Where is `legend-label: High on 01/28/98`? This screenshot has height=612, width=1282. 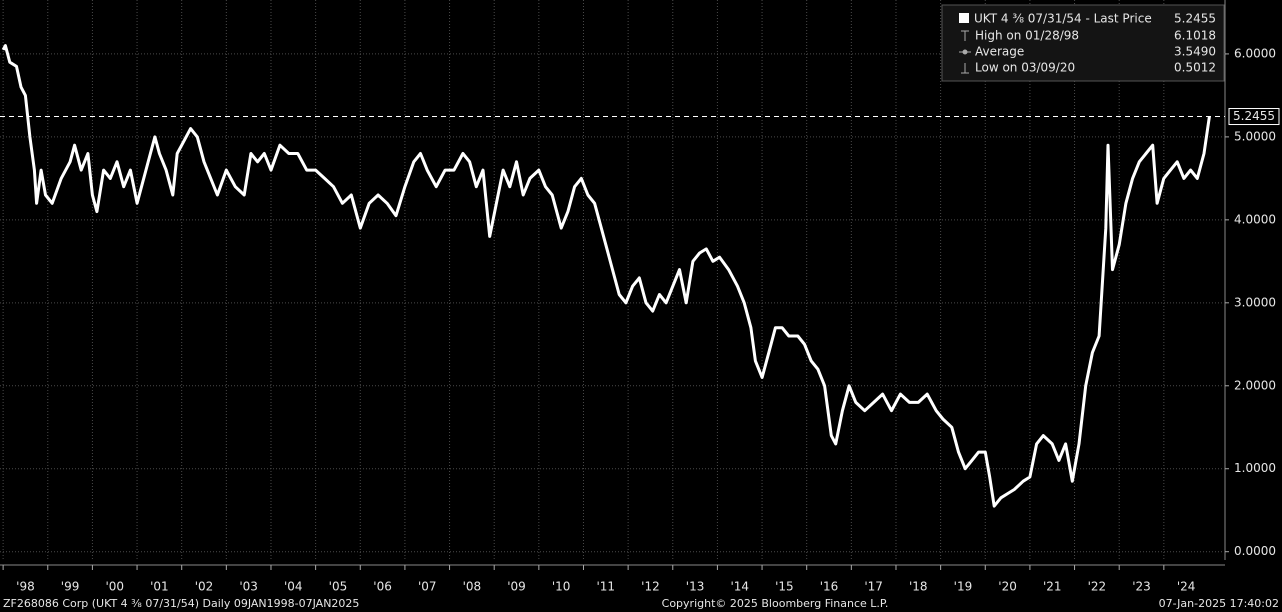
legend-label: High on 01/28/98 is located at coordinates (1027, 36).